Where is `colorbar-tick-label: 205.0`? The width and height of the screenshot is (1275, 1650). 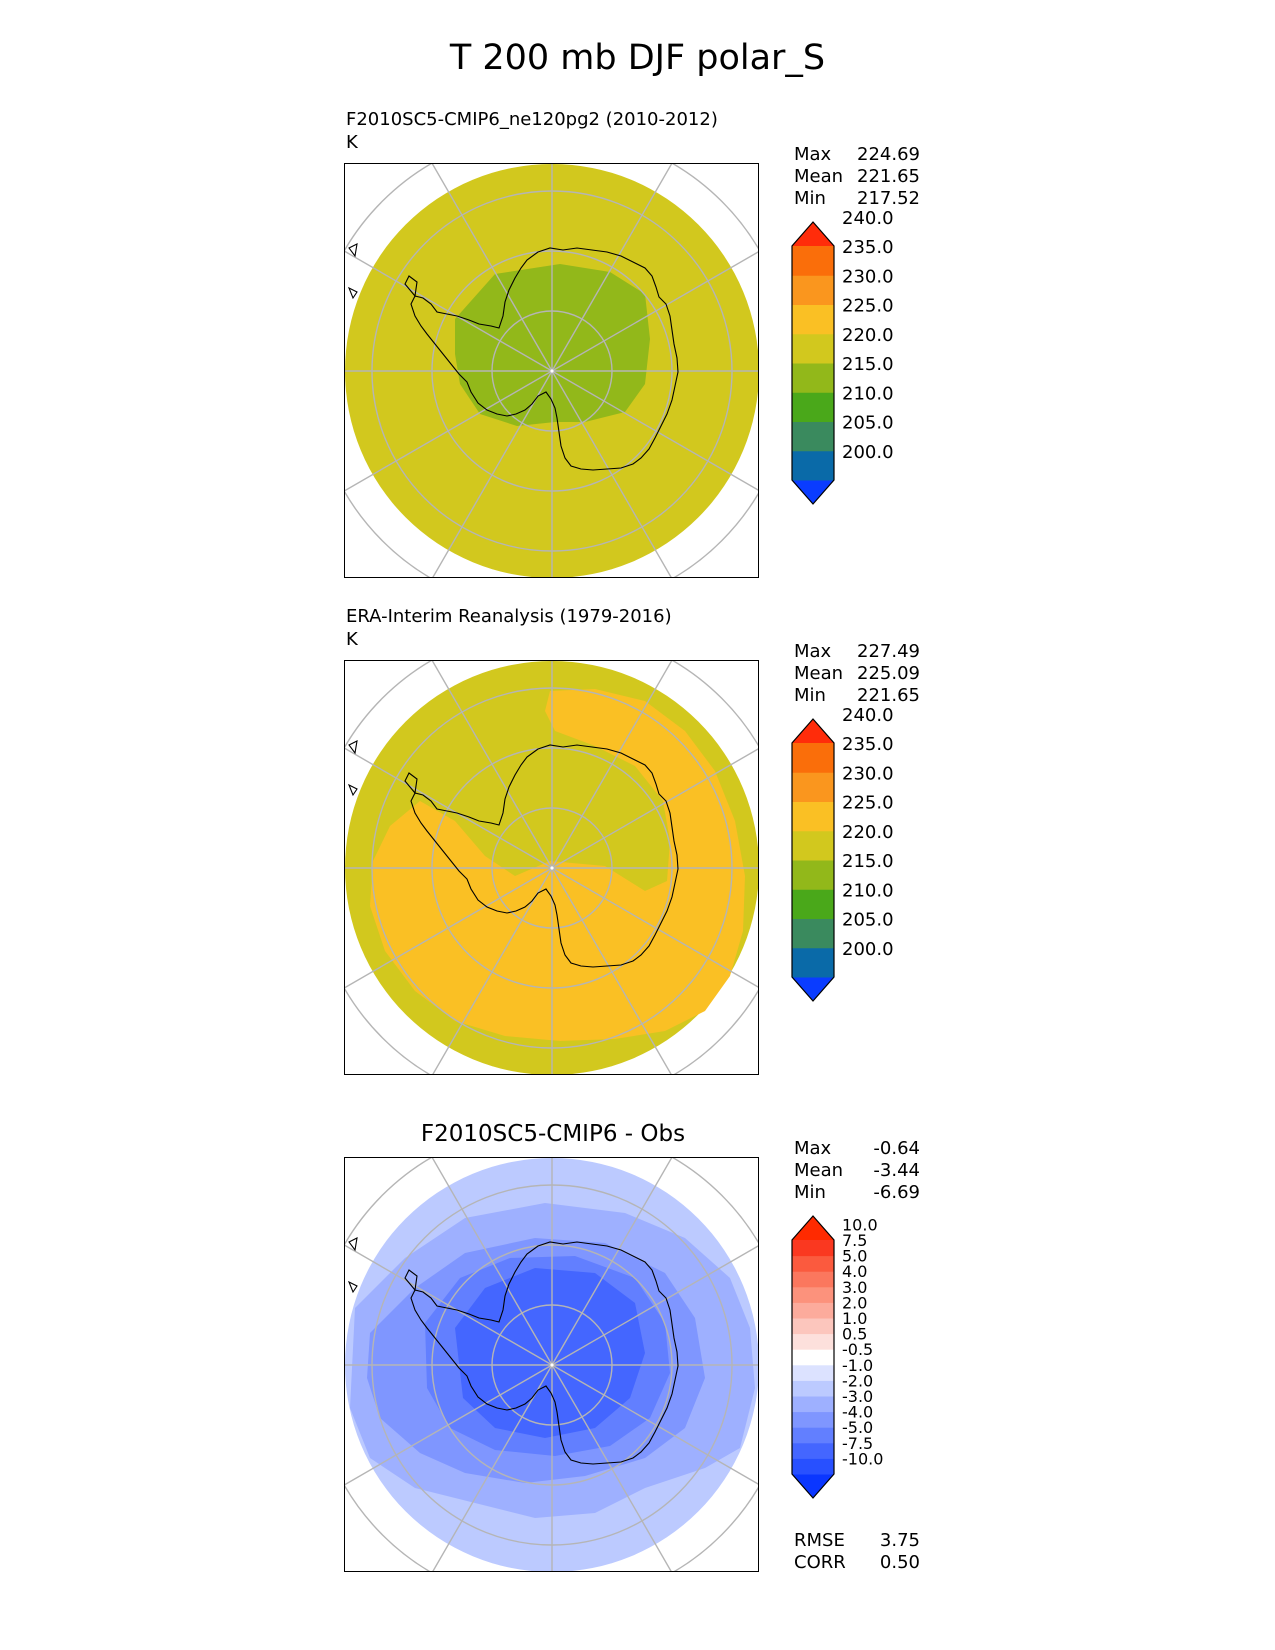
colorbar-tick-label: 205.0 is located at coordinates (868, 423).